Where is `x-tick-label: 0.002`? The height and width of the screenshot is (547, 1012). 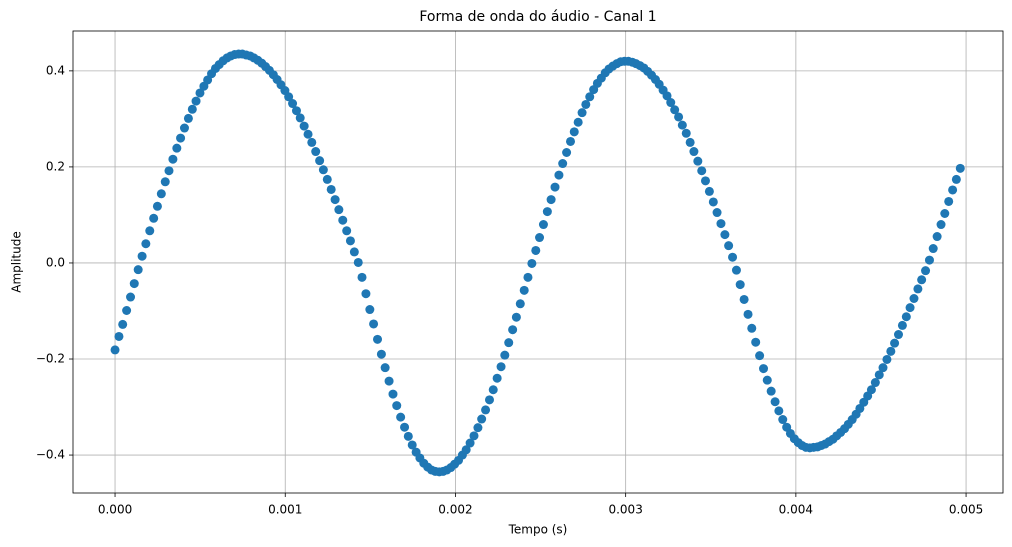
x-tick-label: 0.002 is located at coordinates (455, 510).